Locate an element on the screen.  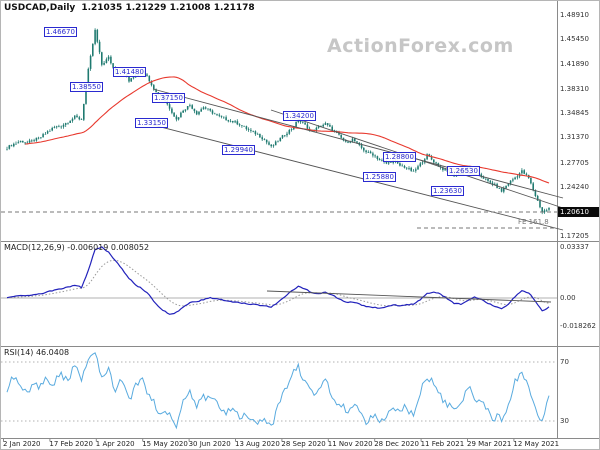
time-axis-label: 13 Aug 2020 is located at coordinates (257, 444).